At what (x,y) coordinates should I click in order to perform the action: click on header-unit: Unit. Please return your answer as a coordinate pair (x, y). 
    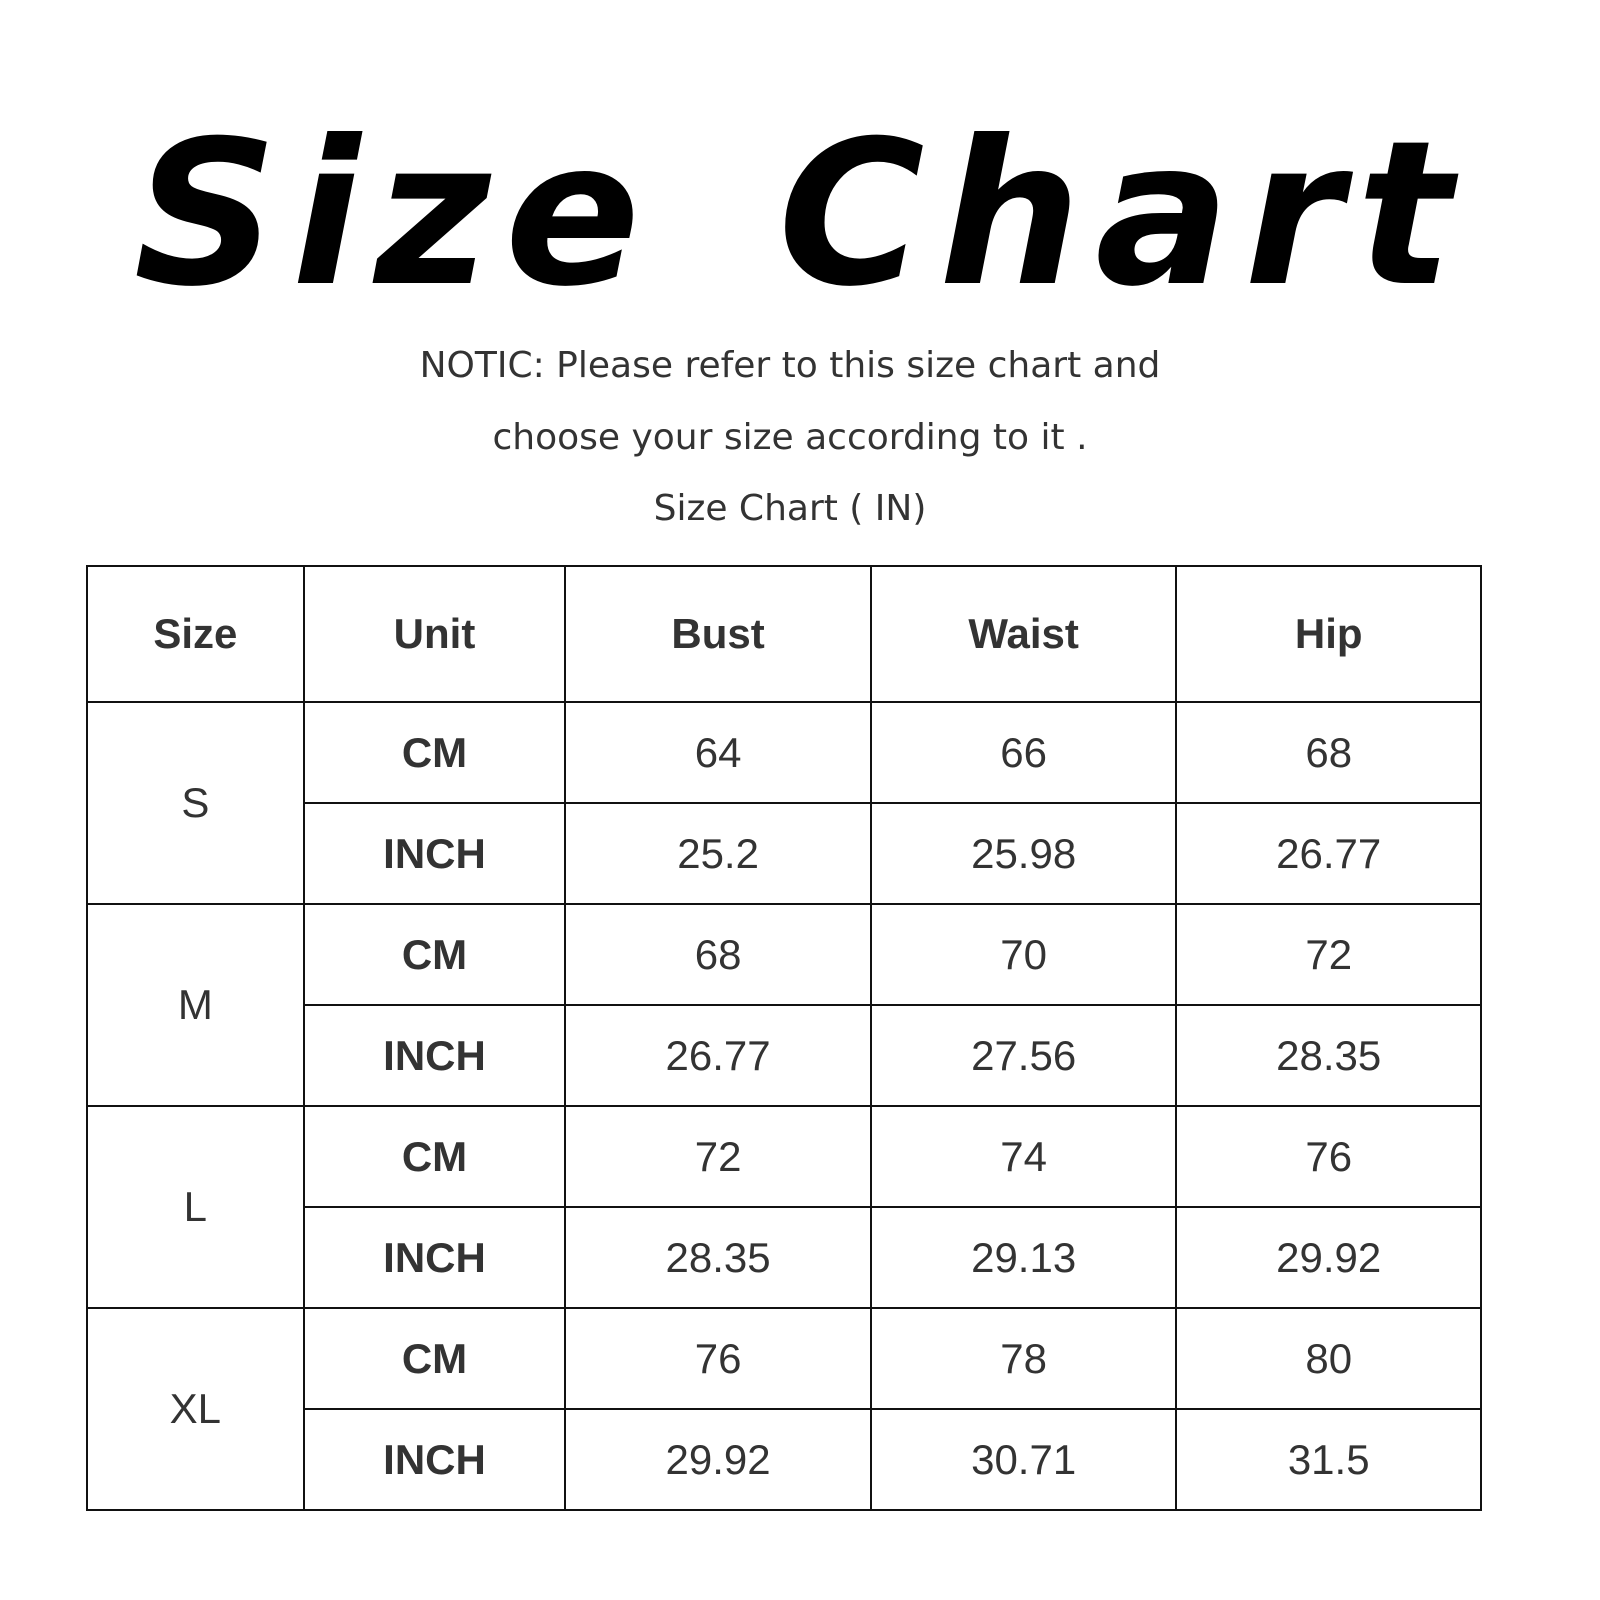
    Looking at the image, I should click on (434, 634).